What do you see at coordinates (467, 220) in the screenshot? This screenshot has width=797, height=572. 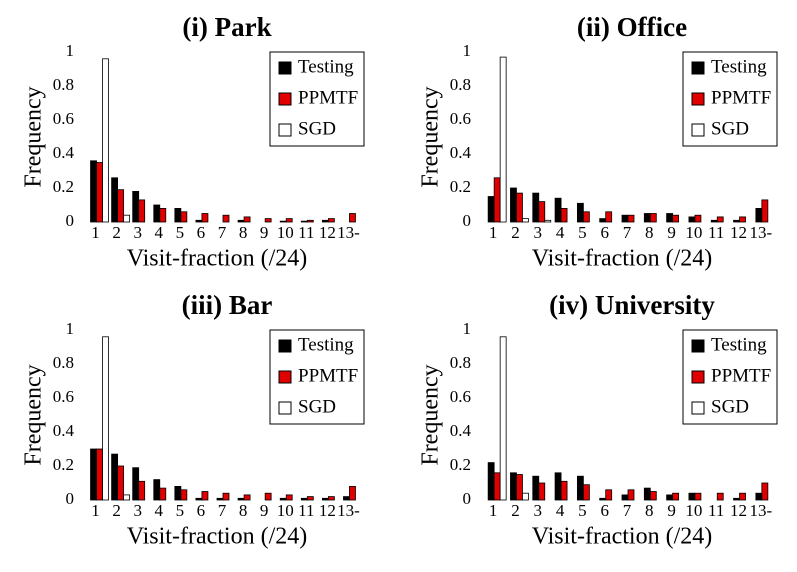 I see `y-tick-label: 0` at bounding box center [467, 220].